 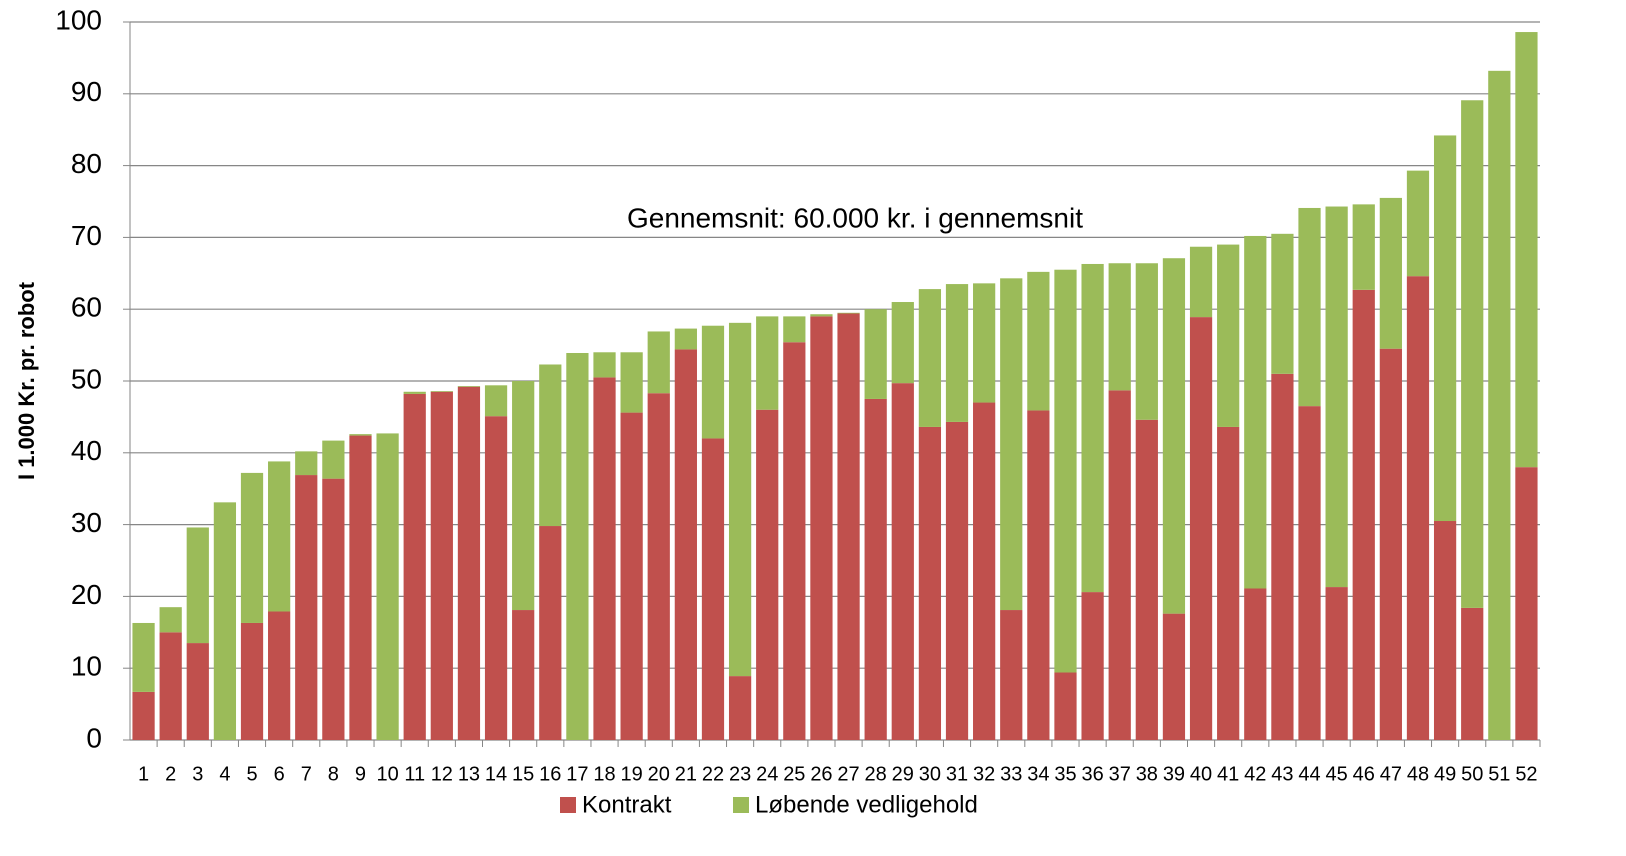 I want to click on y-tick-label: 20, so click(x=86, y=594).